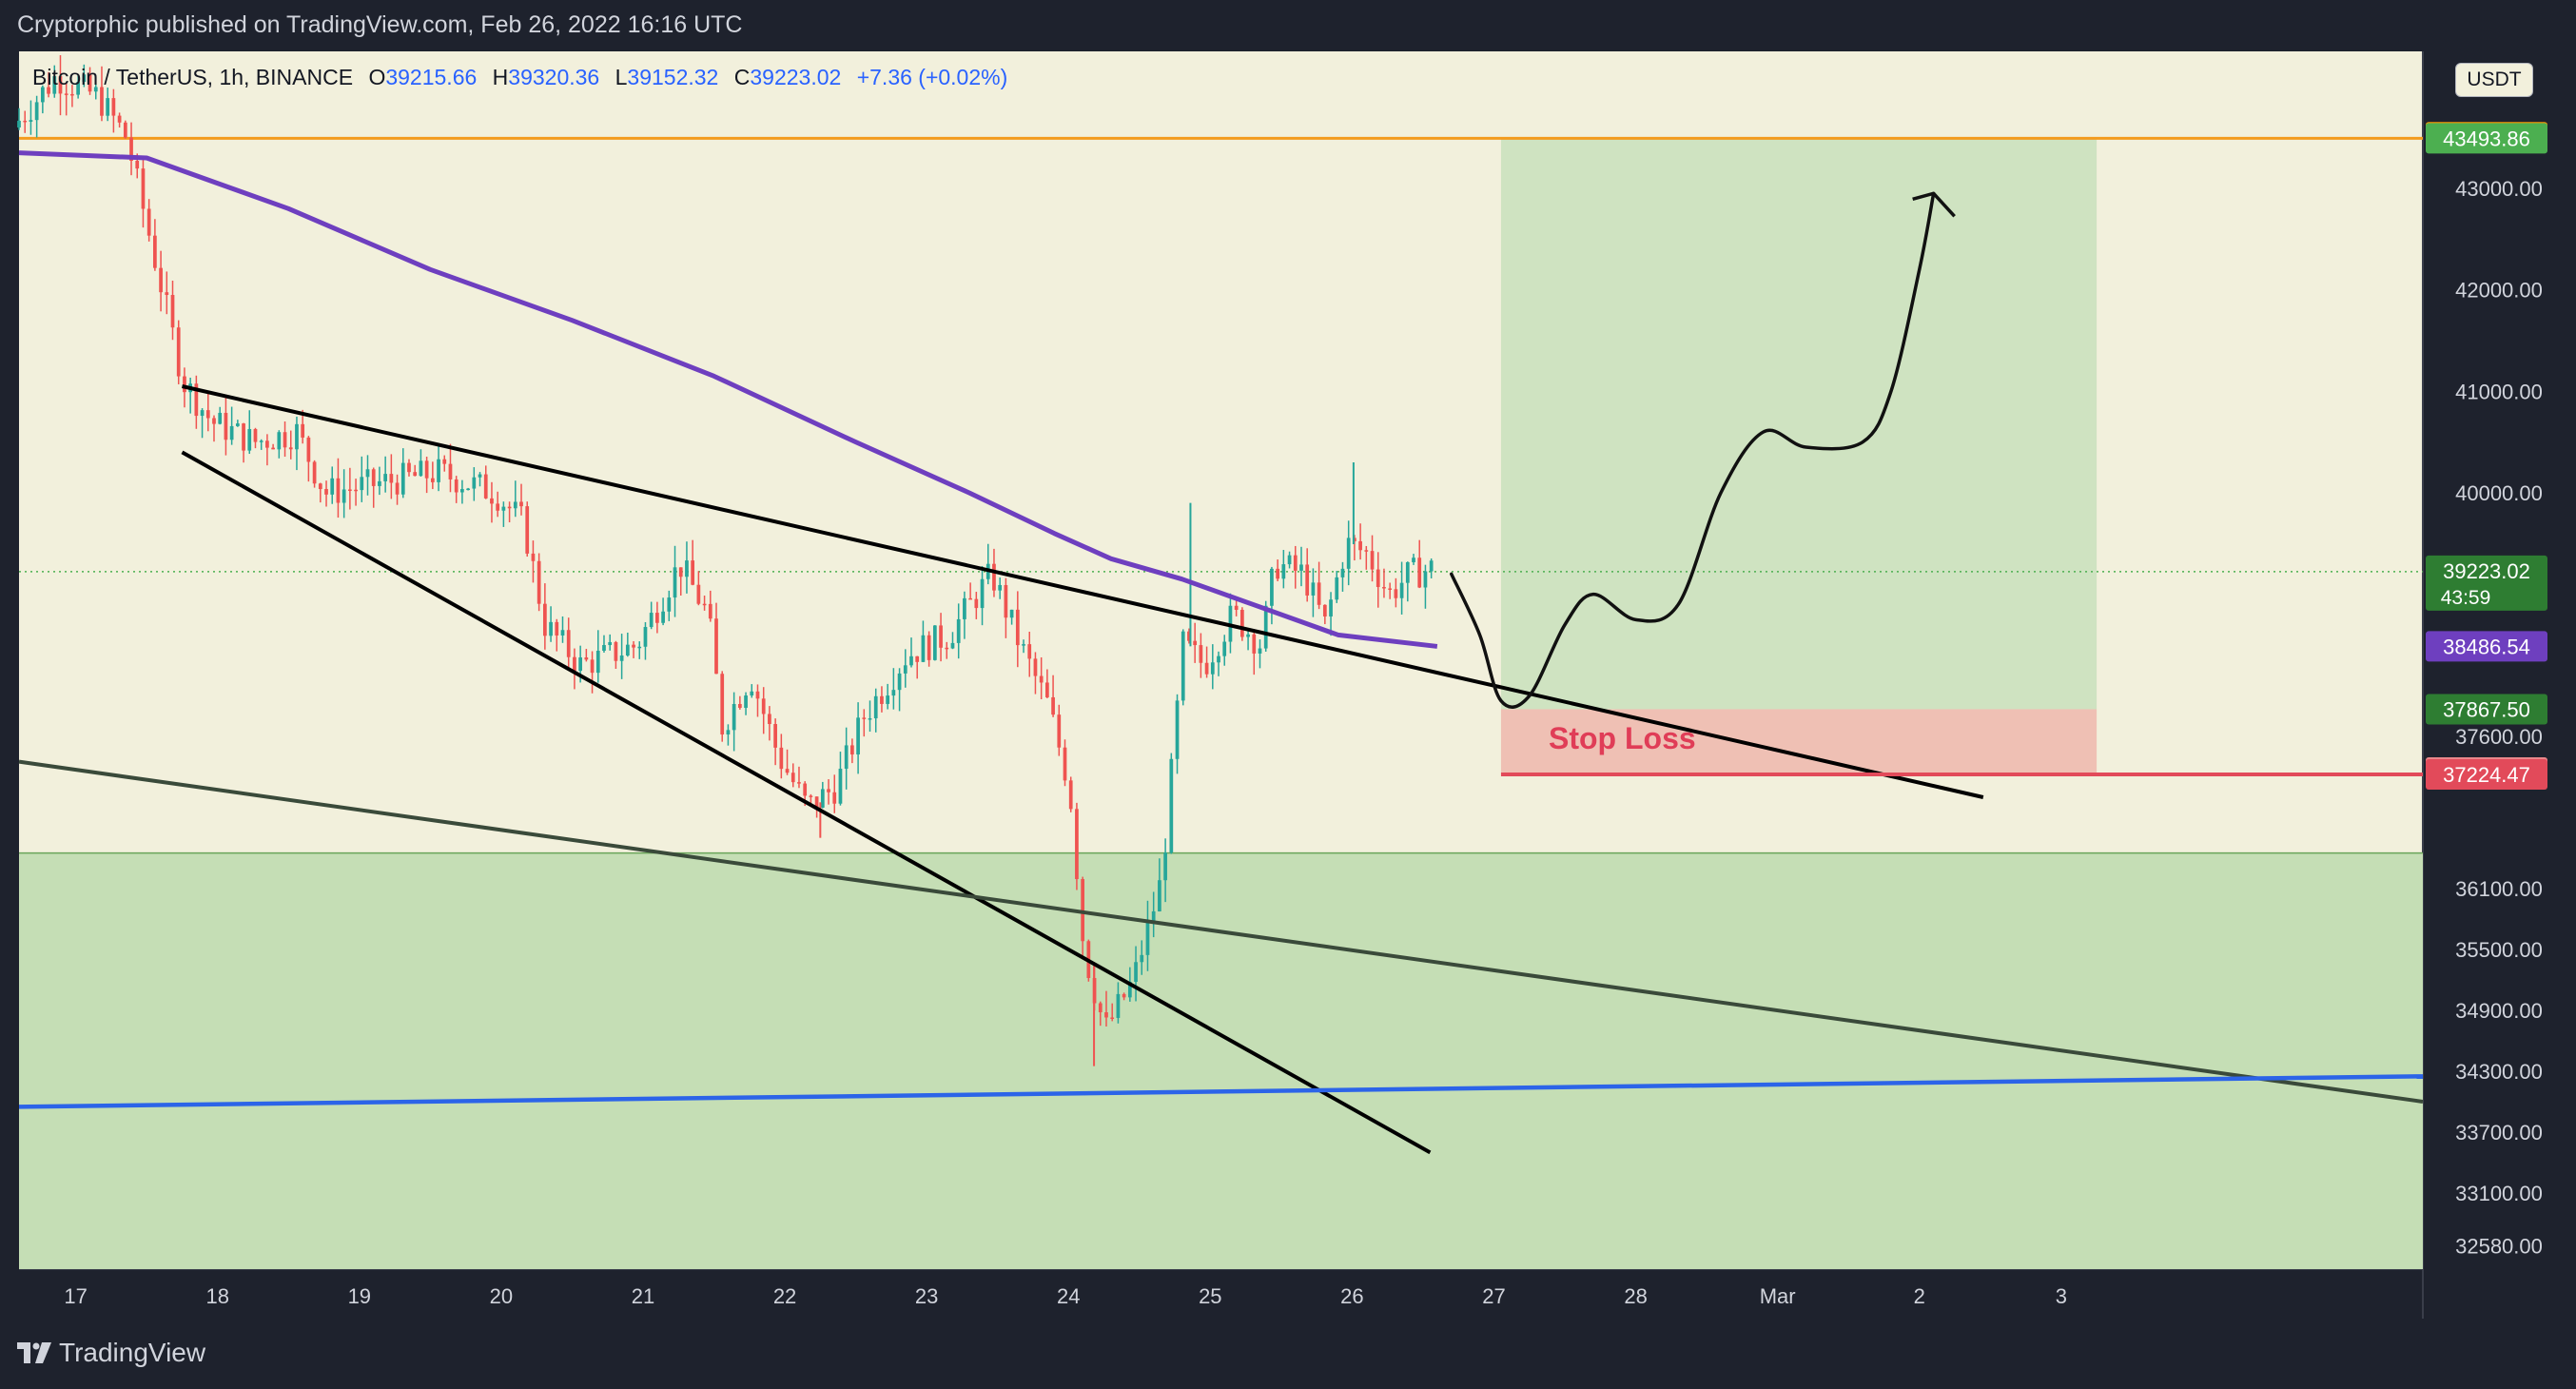 This screenshot has height=1389, width=2576. What do you see at coordinates (2499, 889) in the screenshot?
I see `y-tick-label: 36100.00` at bounding box center [2499, 889].